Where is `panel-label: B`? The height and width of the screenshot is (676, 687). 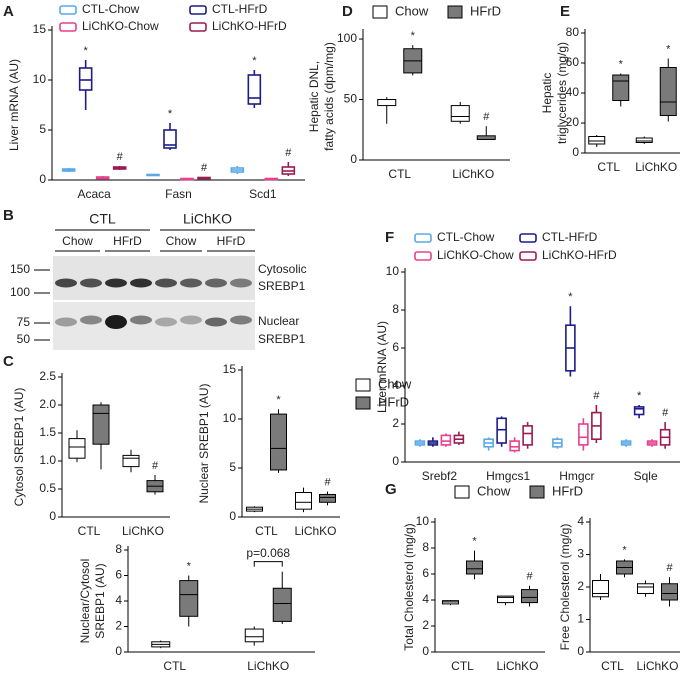 panel-label: B is located at coordinates (8, 215).